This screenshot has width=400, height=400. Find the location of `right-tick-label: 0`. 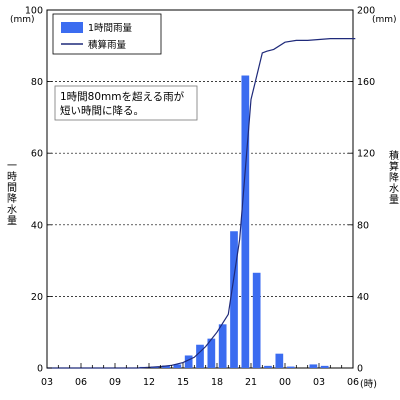

right-tick-label: 0 is located at coordinates (360, 369).